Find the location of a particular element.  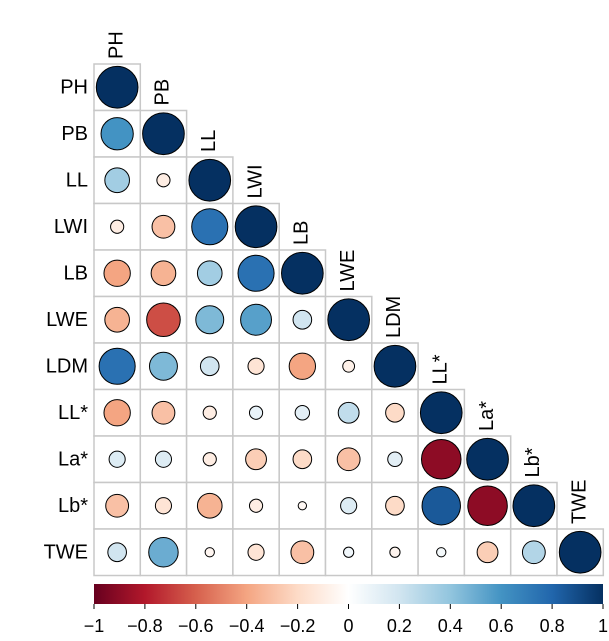

column-label: LL* is located at coordinates (441, 369).